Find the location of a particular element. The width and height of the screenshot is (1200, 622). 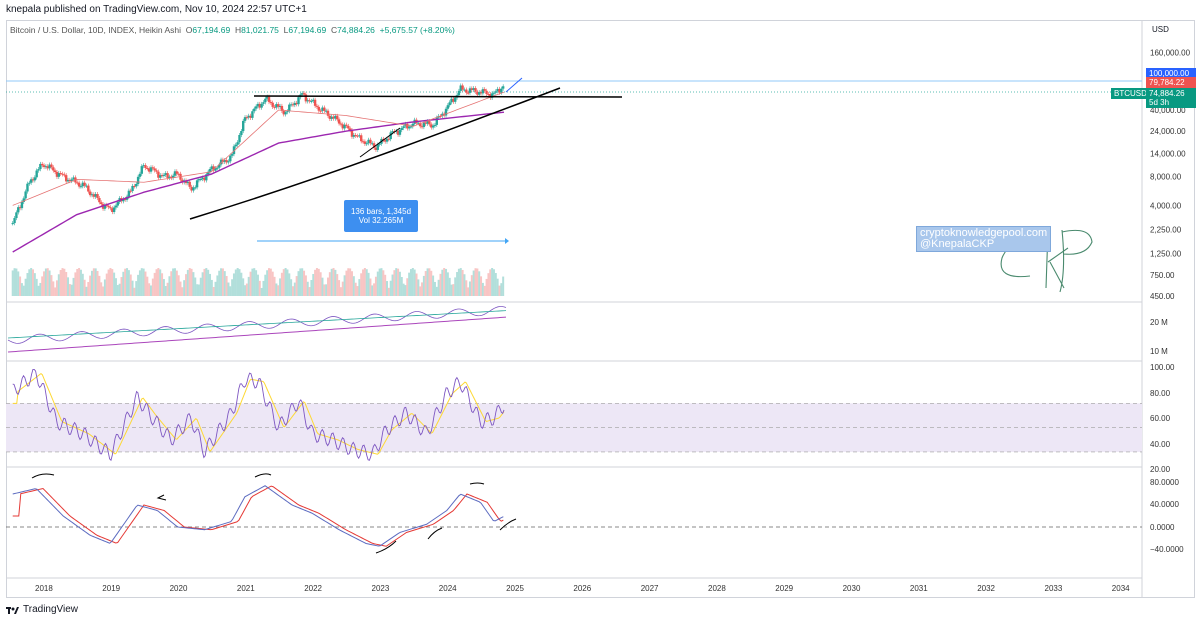

volume-tick-label: 10 M is located at coordinates (1159, 351).